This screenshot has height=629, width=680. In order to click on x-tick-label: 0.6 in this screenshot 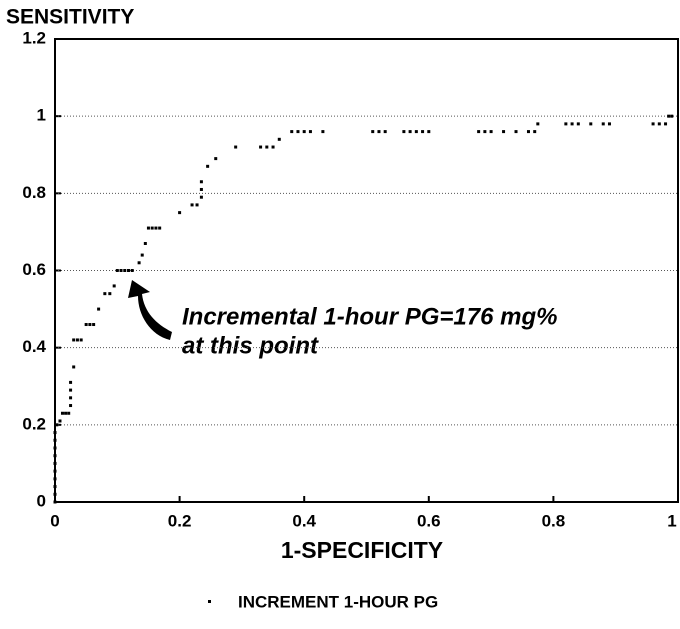, I will do `click(429, 520)`.